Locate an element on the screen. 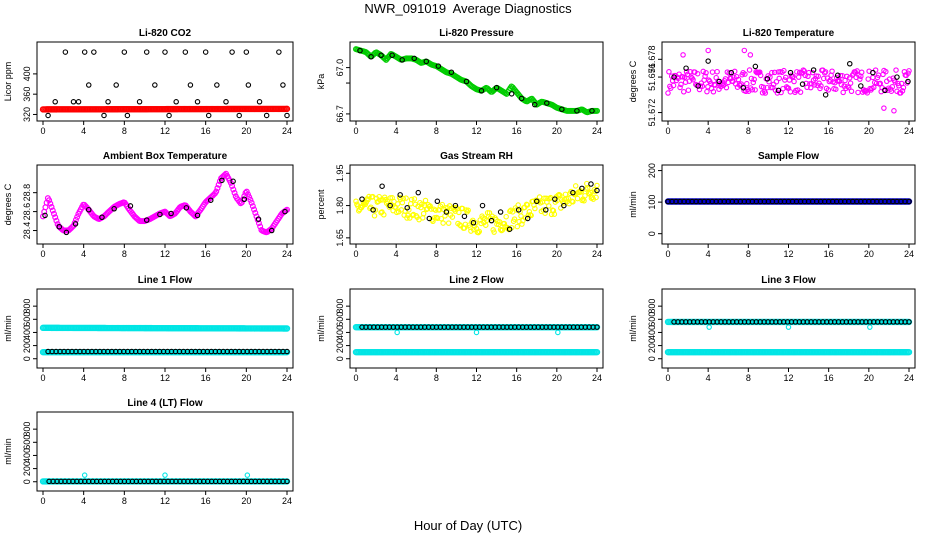  x-tick-label: 12 is located at coordinates (476, 378).